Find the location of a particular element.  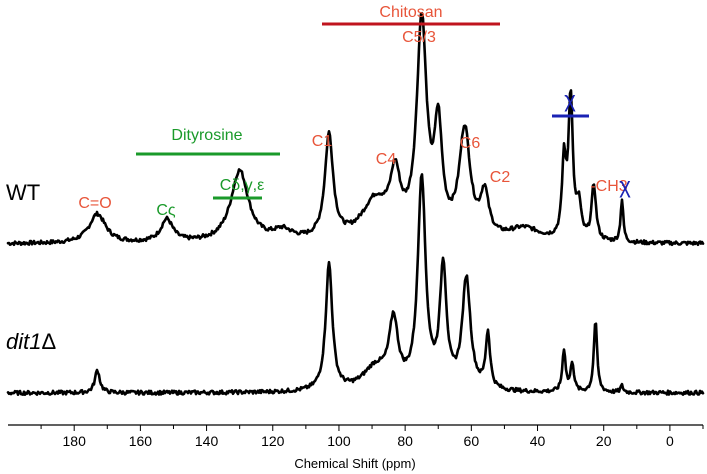

x-tick-label-6: 60 is located at coordinates (472, 441).